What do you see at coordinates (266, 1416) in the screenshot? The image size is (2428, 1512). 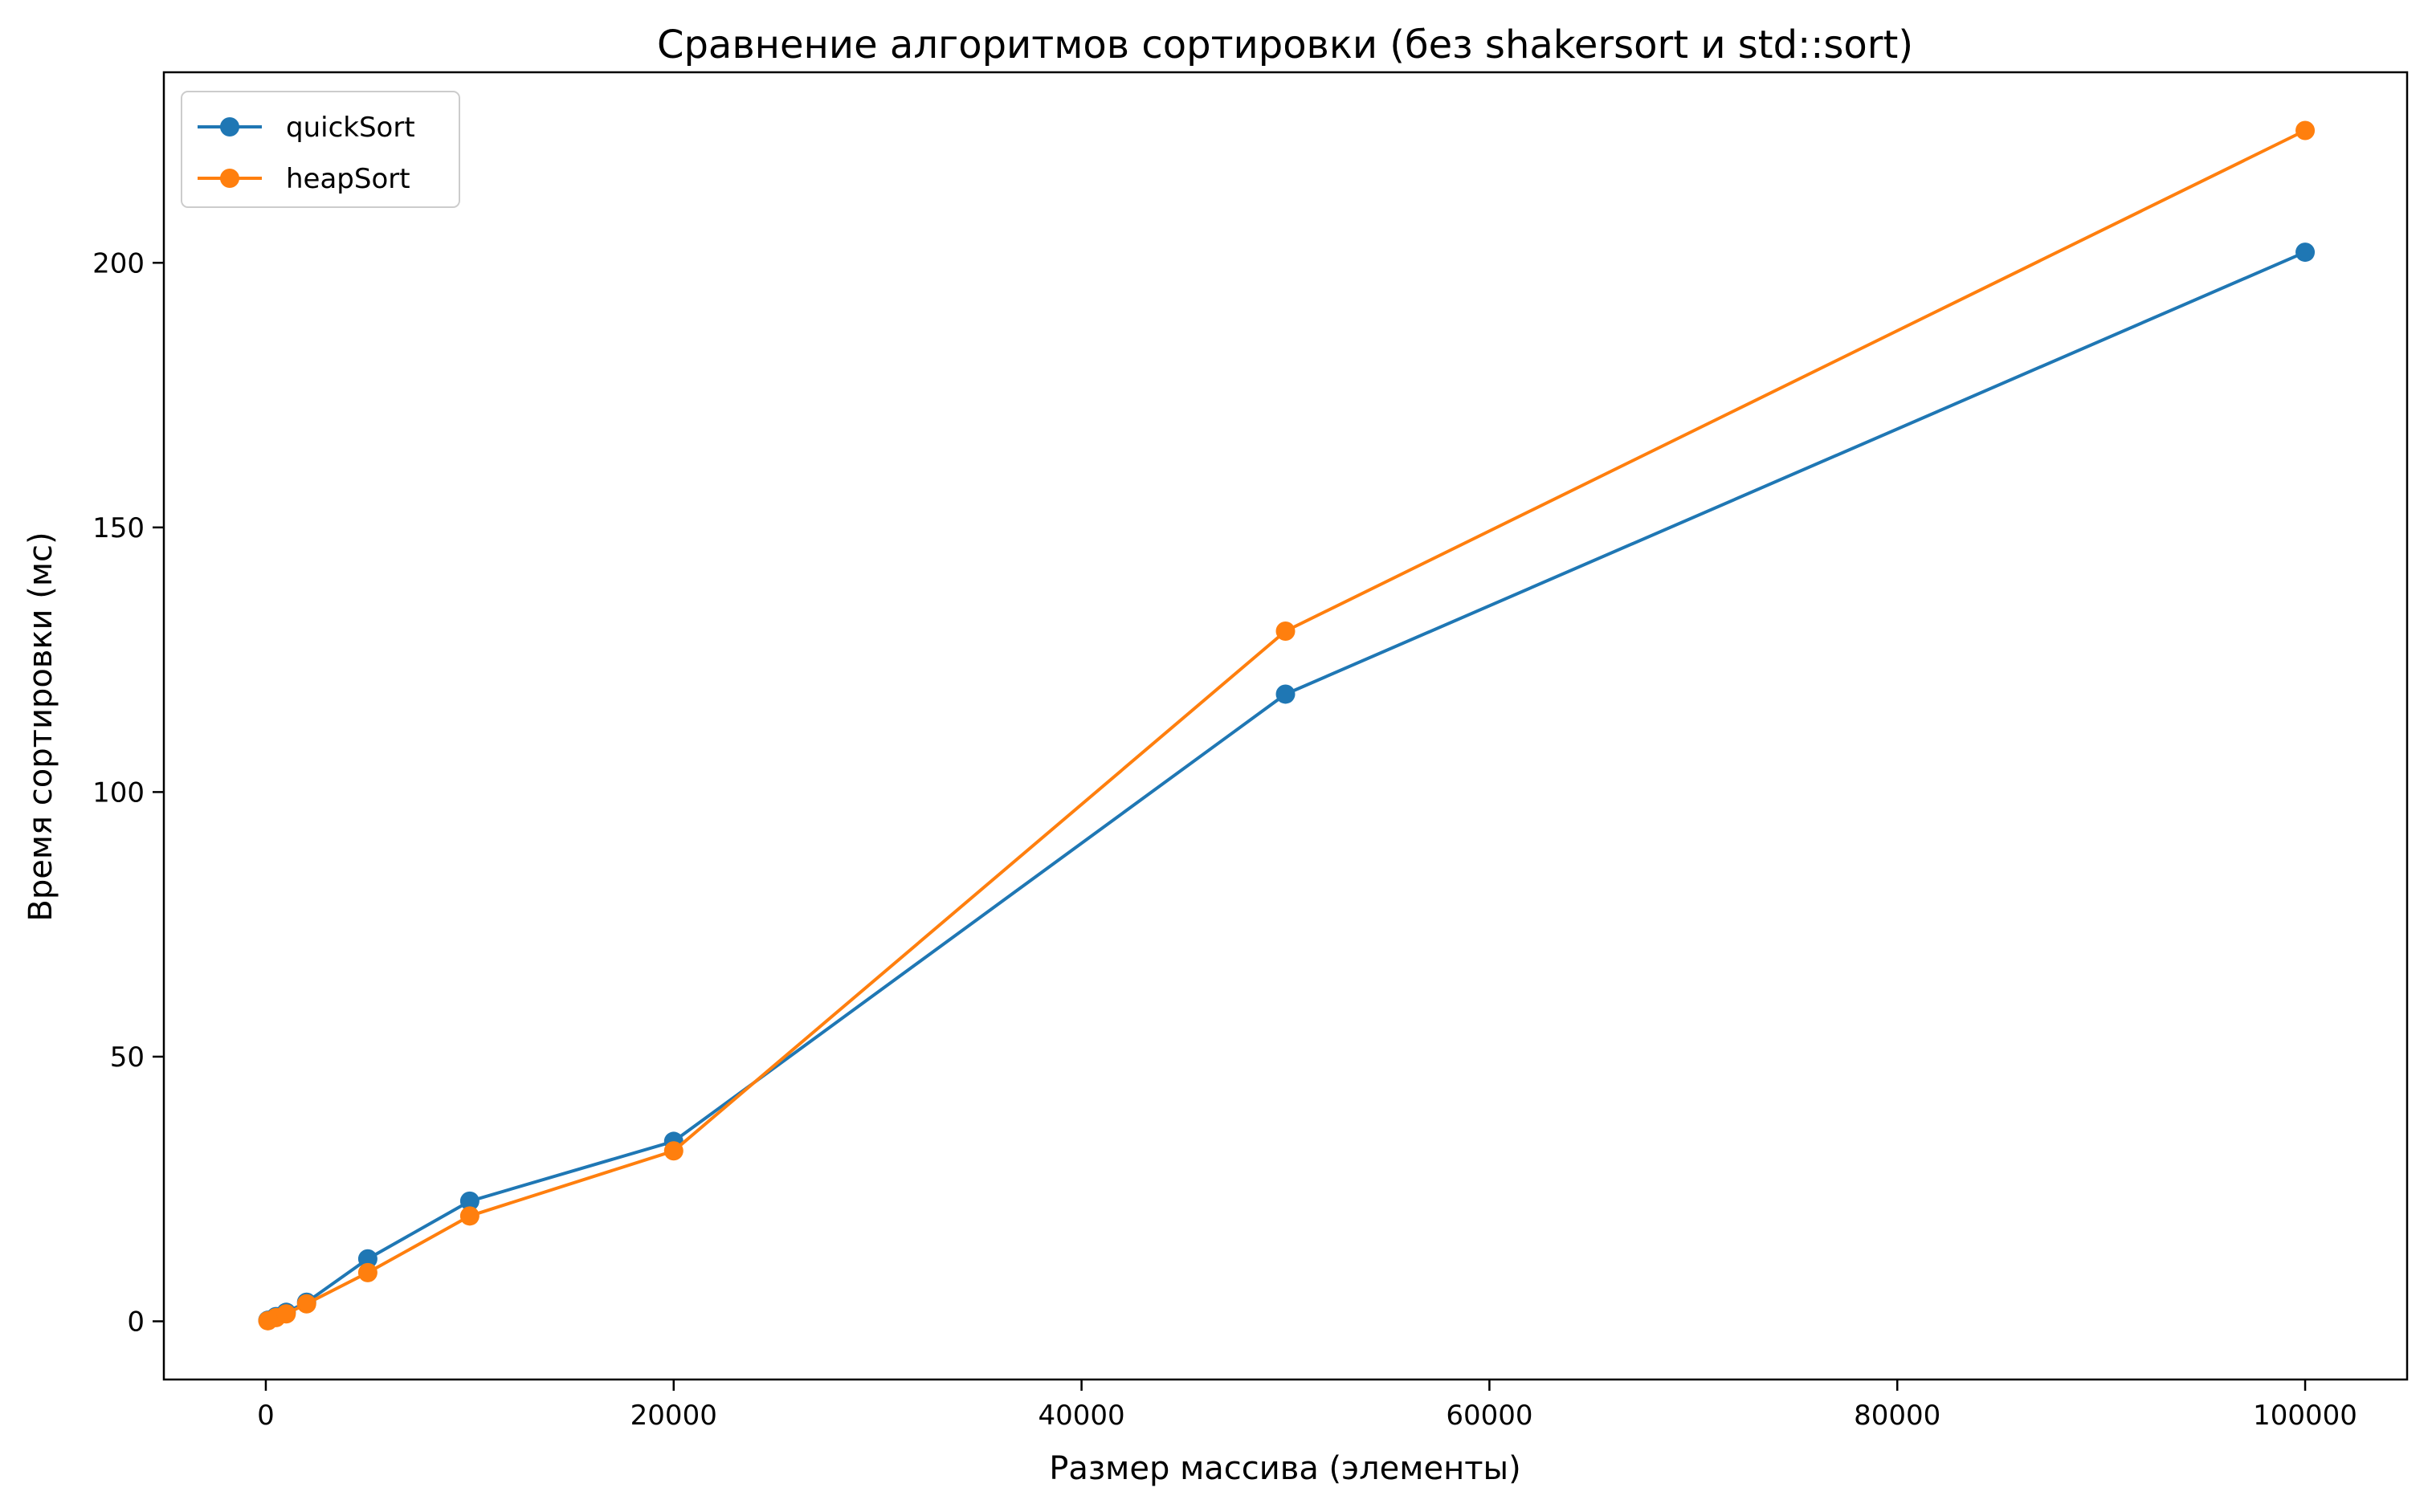 I see `x-tick-label: 0` at bounding box center [266, 1416].